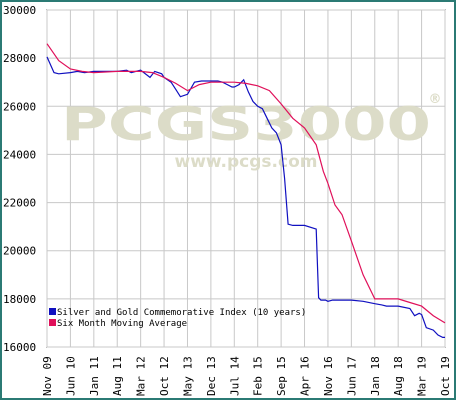 This screenshot has width=456, height=400. I want to click on y-tick-label: 28000, so click(19, 58).